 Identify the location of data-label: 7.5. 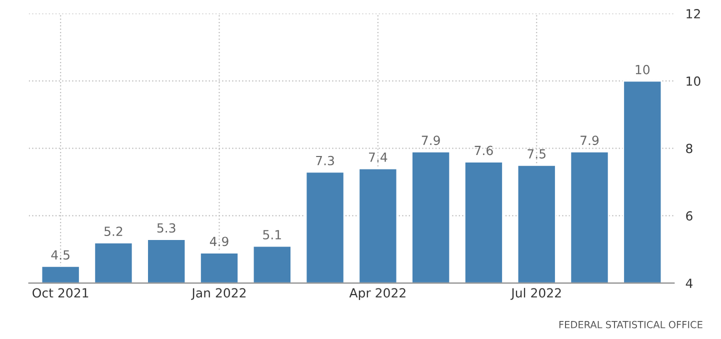
(537, 154).